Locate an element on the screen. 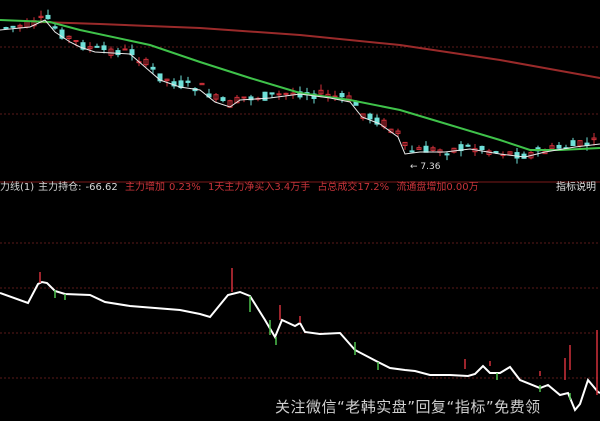  holding-label: 主力持仓: is located at coordinates (60, 187).